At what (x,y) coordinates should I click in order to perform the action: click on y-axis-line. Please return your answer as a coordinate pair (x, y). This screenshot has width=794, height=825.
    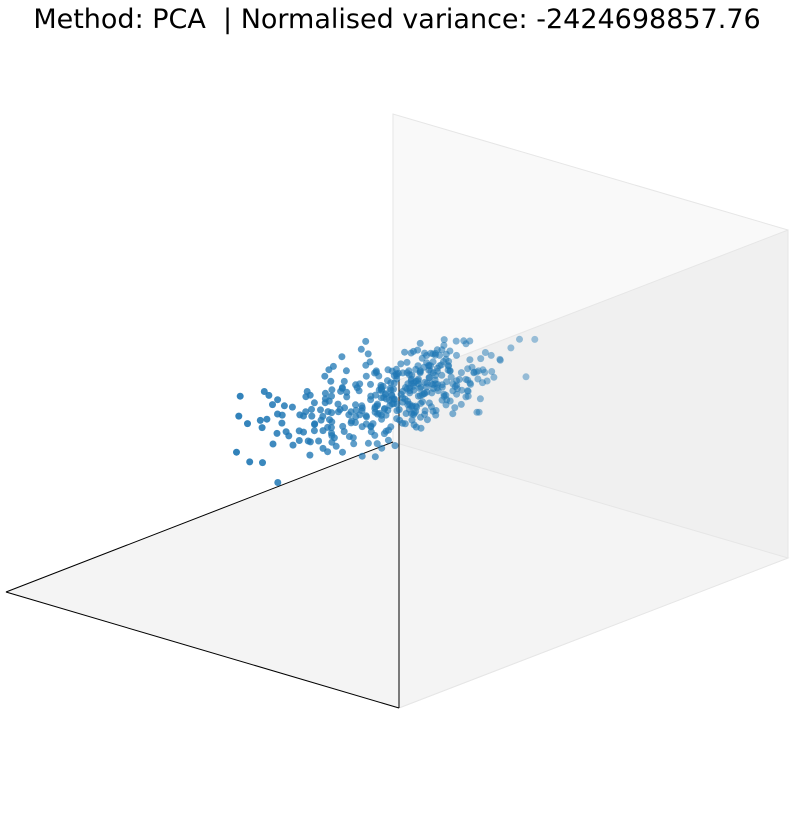
    Looking at the image, I should click on (202, 650).